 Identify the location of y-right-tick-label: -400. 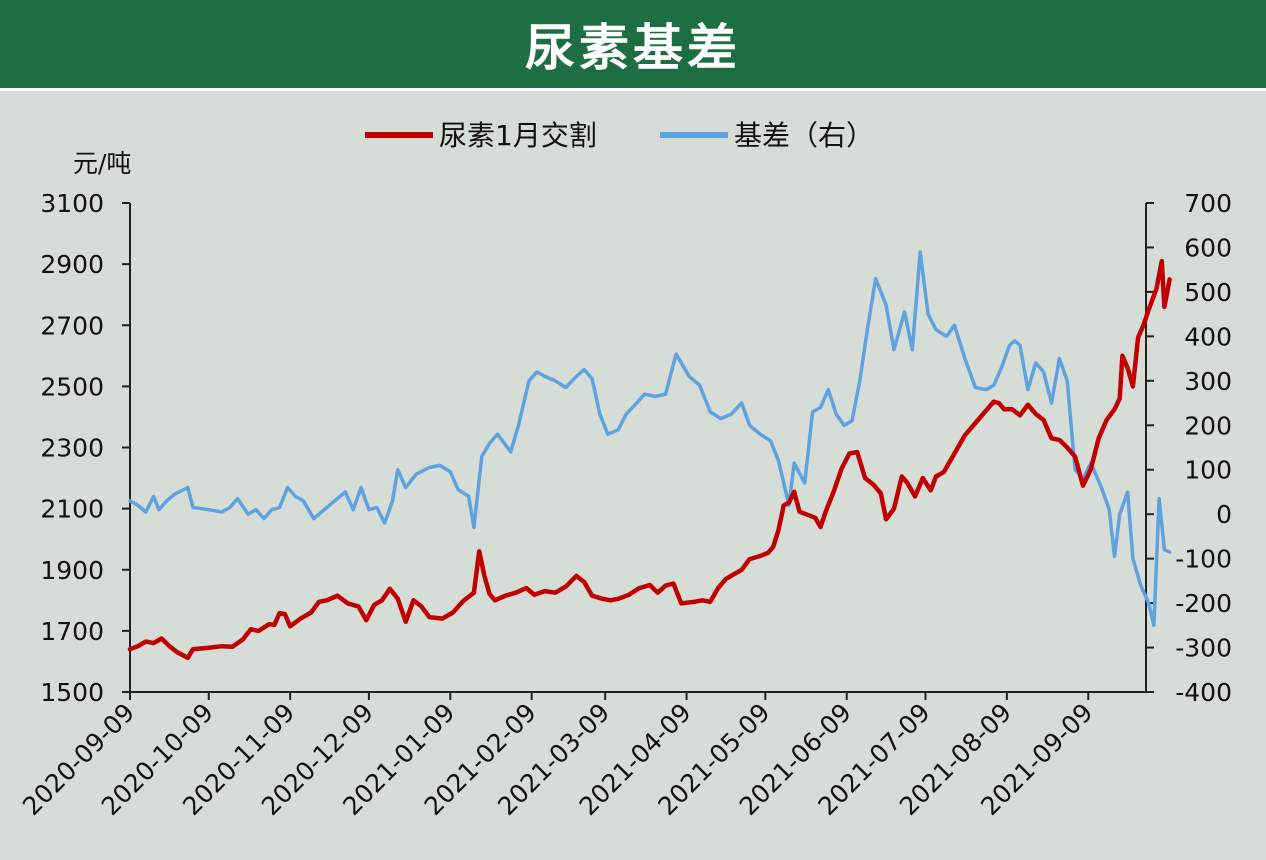
(1203, 692).